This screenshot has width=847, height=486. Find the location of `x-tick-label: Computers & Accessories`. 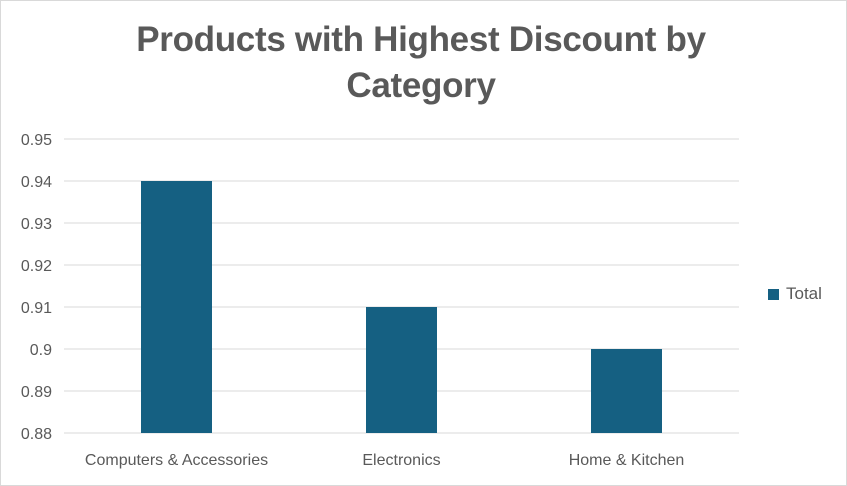

x-tick-label: Computers & Accessories is located at coordinates (176, 460).